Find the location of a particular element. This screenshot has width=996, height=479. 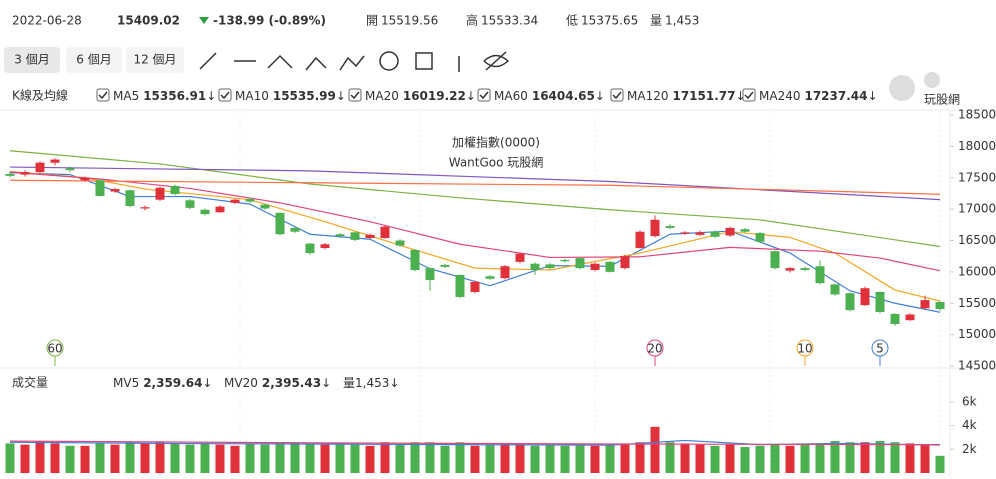

y-tick-label: 18500 is located at coordinates (977, 115).